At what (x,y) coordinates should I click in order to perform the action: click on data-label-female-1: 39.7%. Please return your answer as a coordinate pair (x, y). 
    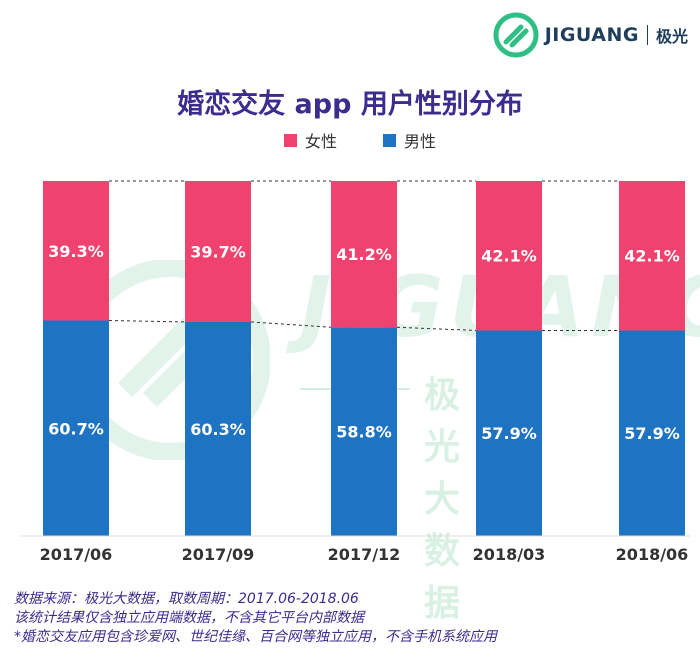
    Looking at the image, I should click on (218, 251).